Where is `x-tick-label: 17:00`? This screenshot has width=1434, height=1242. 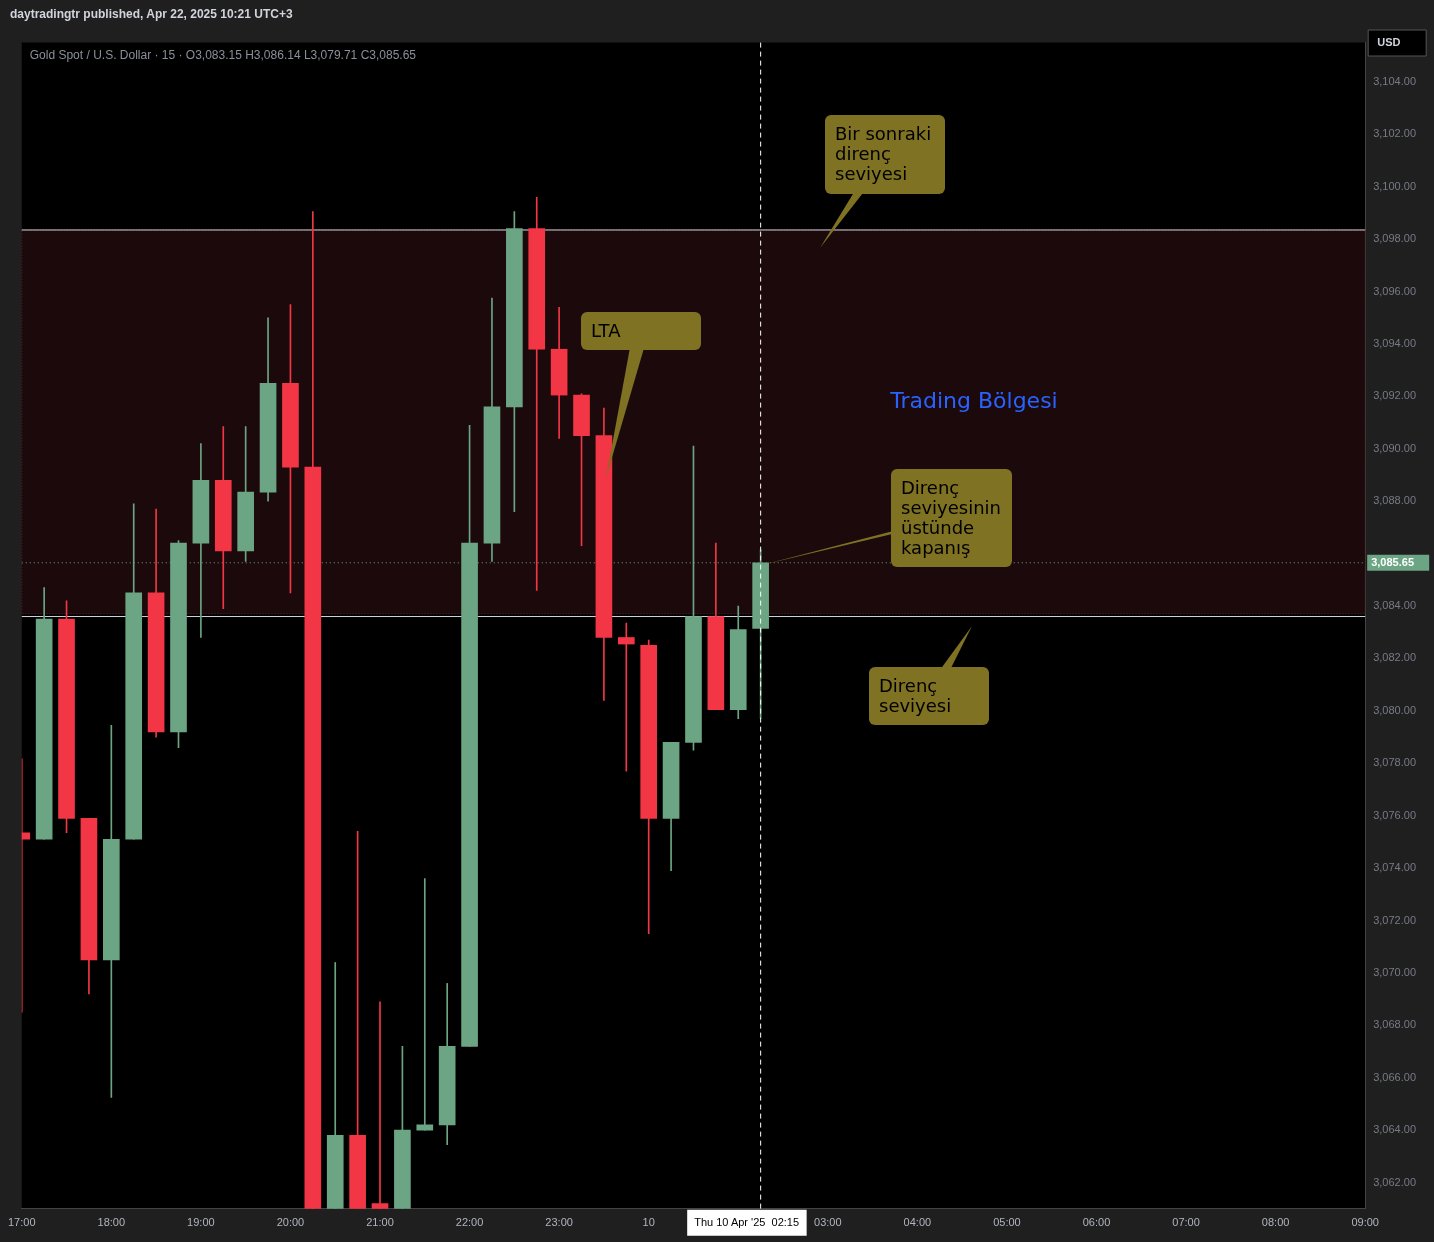
x-tick-label: 17:00 is located at coordinates (22, 1222).